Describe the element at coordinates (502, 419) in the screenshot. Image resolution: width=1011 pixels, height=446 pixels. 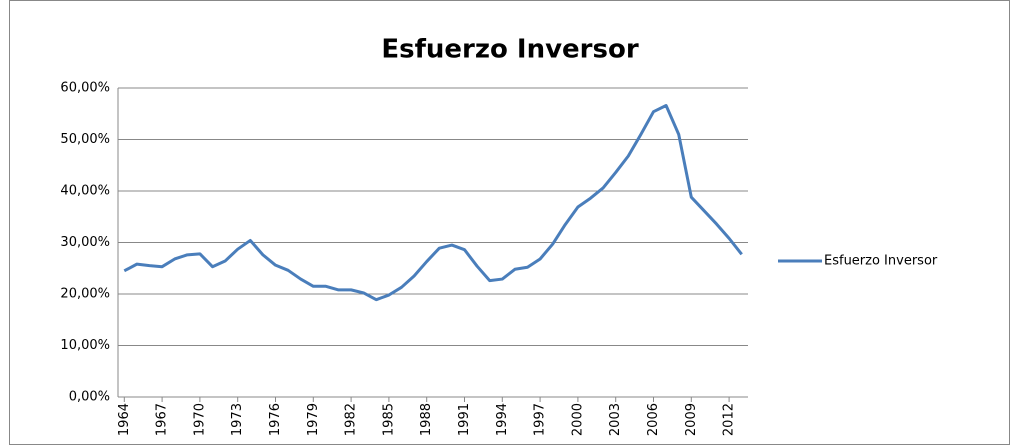
I see `x-tick-label: 1994` at that location.